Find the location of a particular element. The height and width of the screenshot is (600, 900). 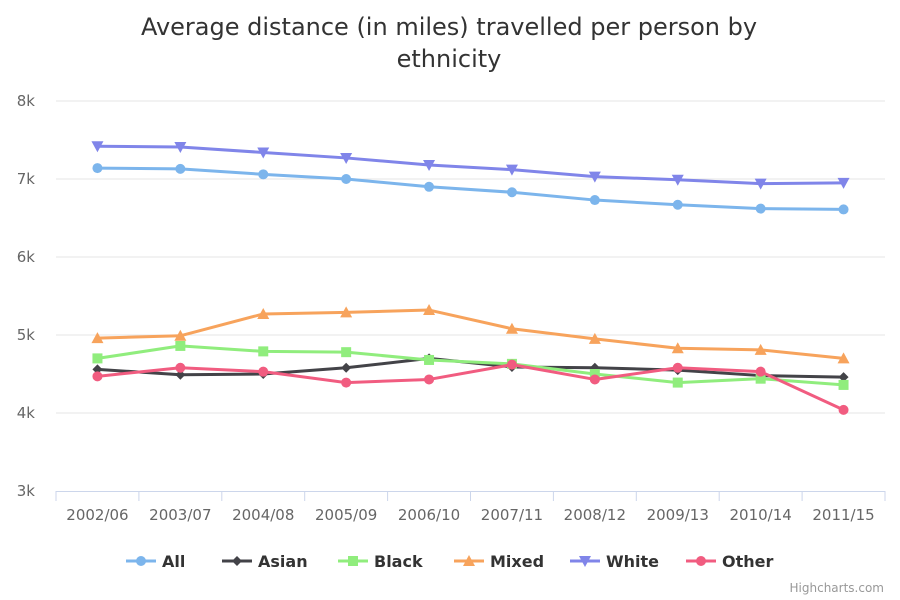

chart-title-line-2: ethnicity is located at coordinates (449, 59).